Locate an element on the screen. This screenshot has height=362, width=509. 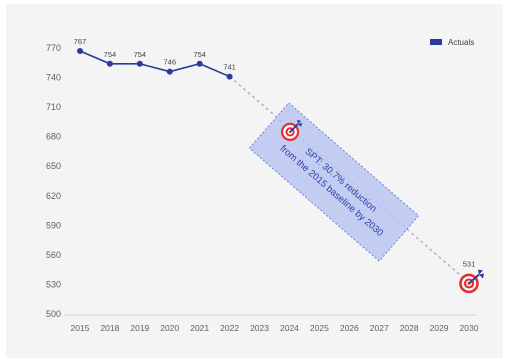
target-arrow-icon is located at coordinates (474, 279).